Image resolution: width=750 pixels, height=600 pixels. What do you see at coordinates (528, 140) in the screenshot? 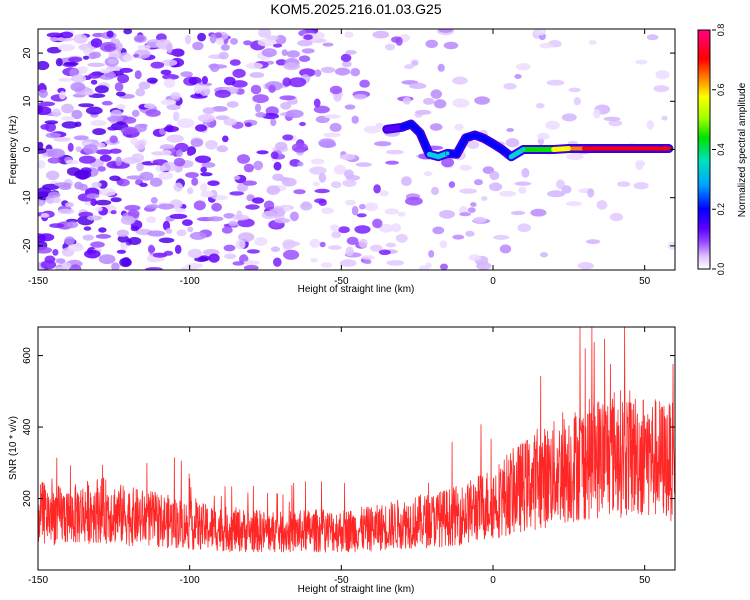
I see `spectrogram-signal-ridge` at bounding box center [528, 140].